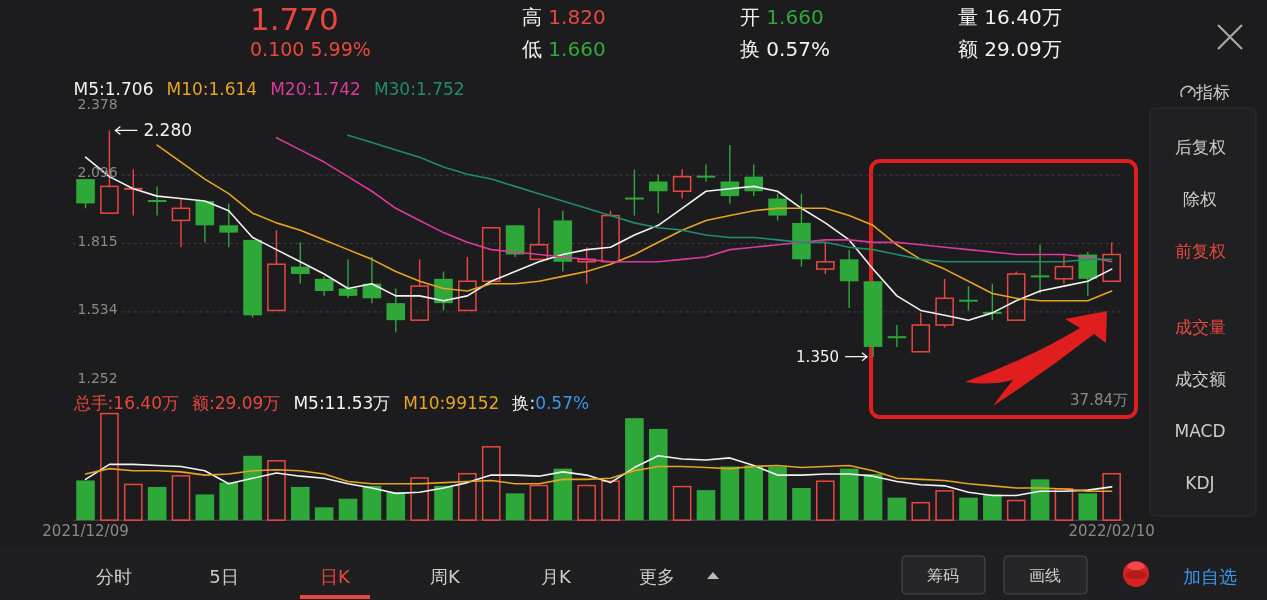 The height and width of the screenshot is (600, 1267). What do you see at coordinates (1200, 147) in the screenshot?
I see `text: 后复权` at bounding box center [1200, 147].